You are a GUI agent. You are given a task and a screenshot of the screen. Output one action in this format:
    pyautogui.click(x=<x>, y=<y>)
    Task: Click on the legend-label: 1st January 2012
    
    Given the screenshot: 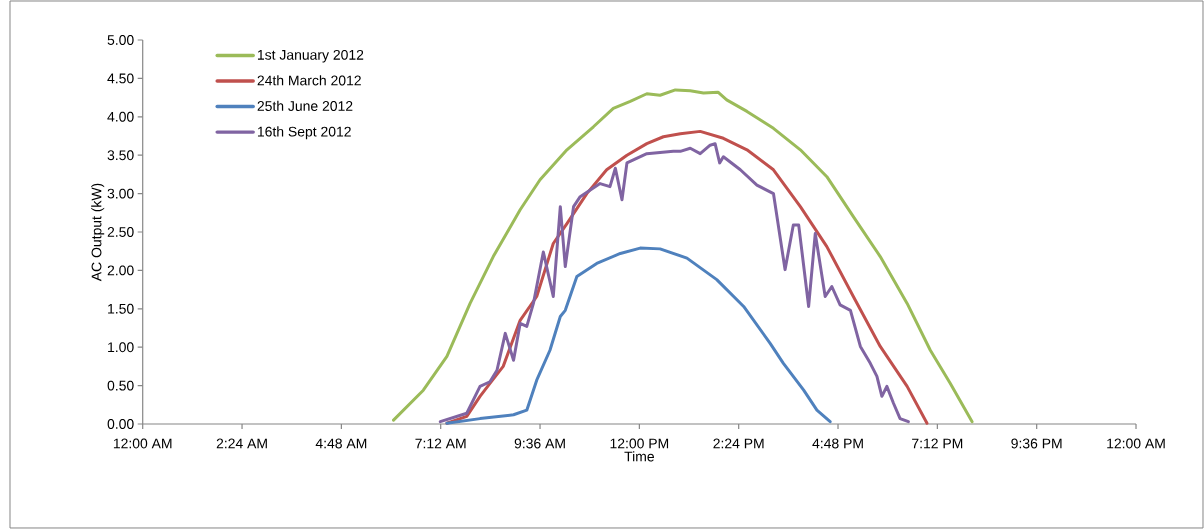 What is the action you would take?
    pyautogui.click(x=310, y=56)
    